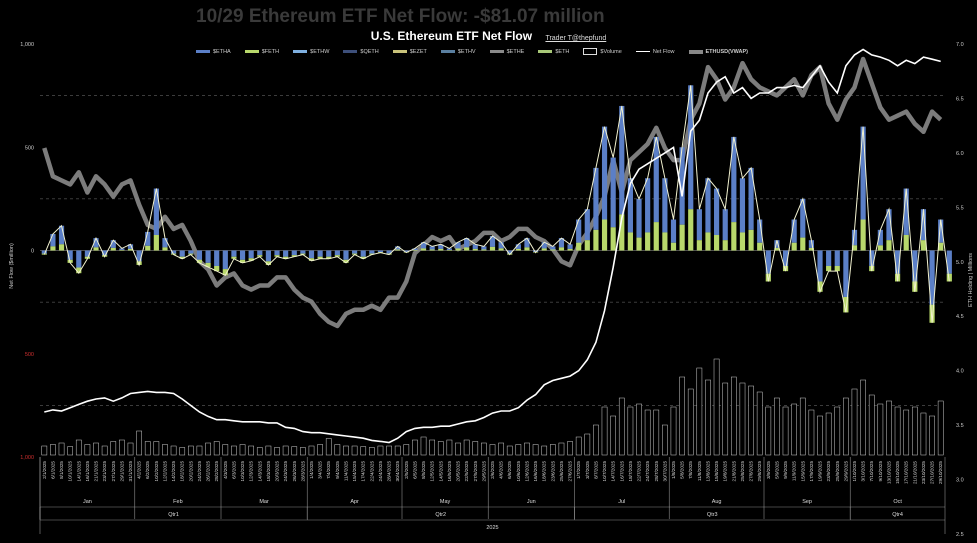 This screenshot has height=543, width=977. I want to click on legend-item: ETHUSD(VWAP), so click(718, 52).